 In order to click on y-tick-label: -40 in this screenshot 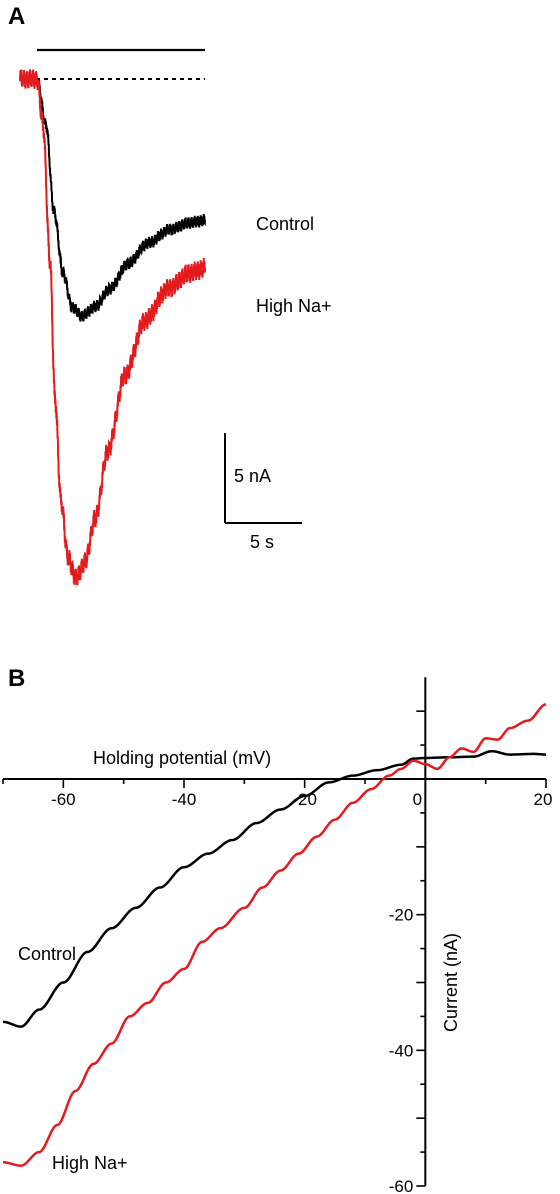, I will do `click(401, 1050)`.